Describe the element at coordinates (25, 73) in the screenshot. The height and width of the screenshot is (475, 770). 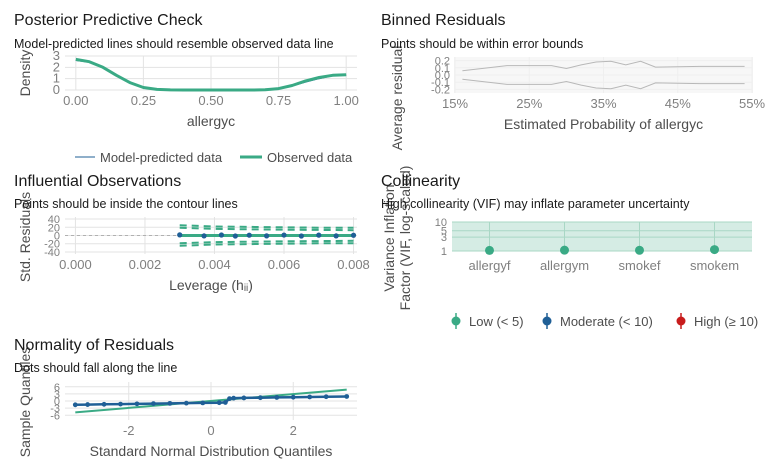
I see `ppc-y-axis-title: Density` at that location.